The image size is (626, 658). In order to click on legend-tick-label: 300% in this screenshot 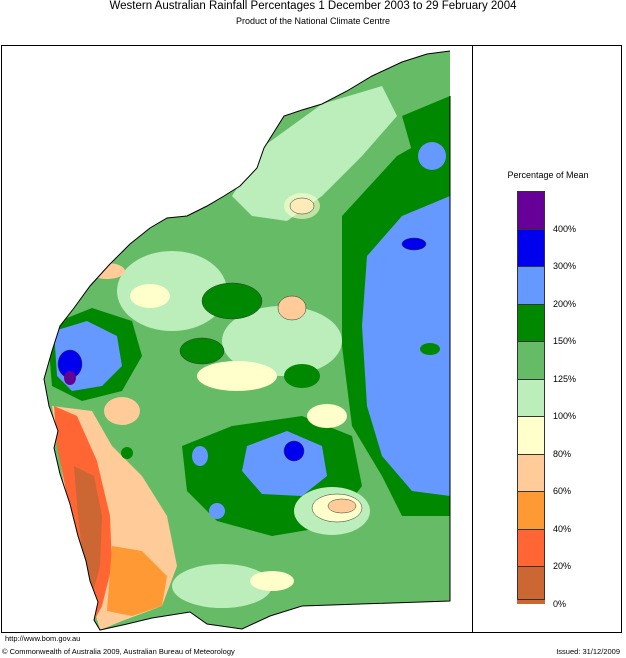, I will do `click(565, 266)`.